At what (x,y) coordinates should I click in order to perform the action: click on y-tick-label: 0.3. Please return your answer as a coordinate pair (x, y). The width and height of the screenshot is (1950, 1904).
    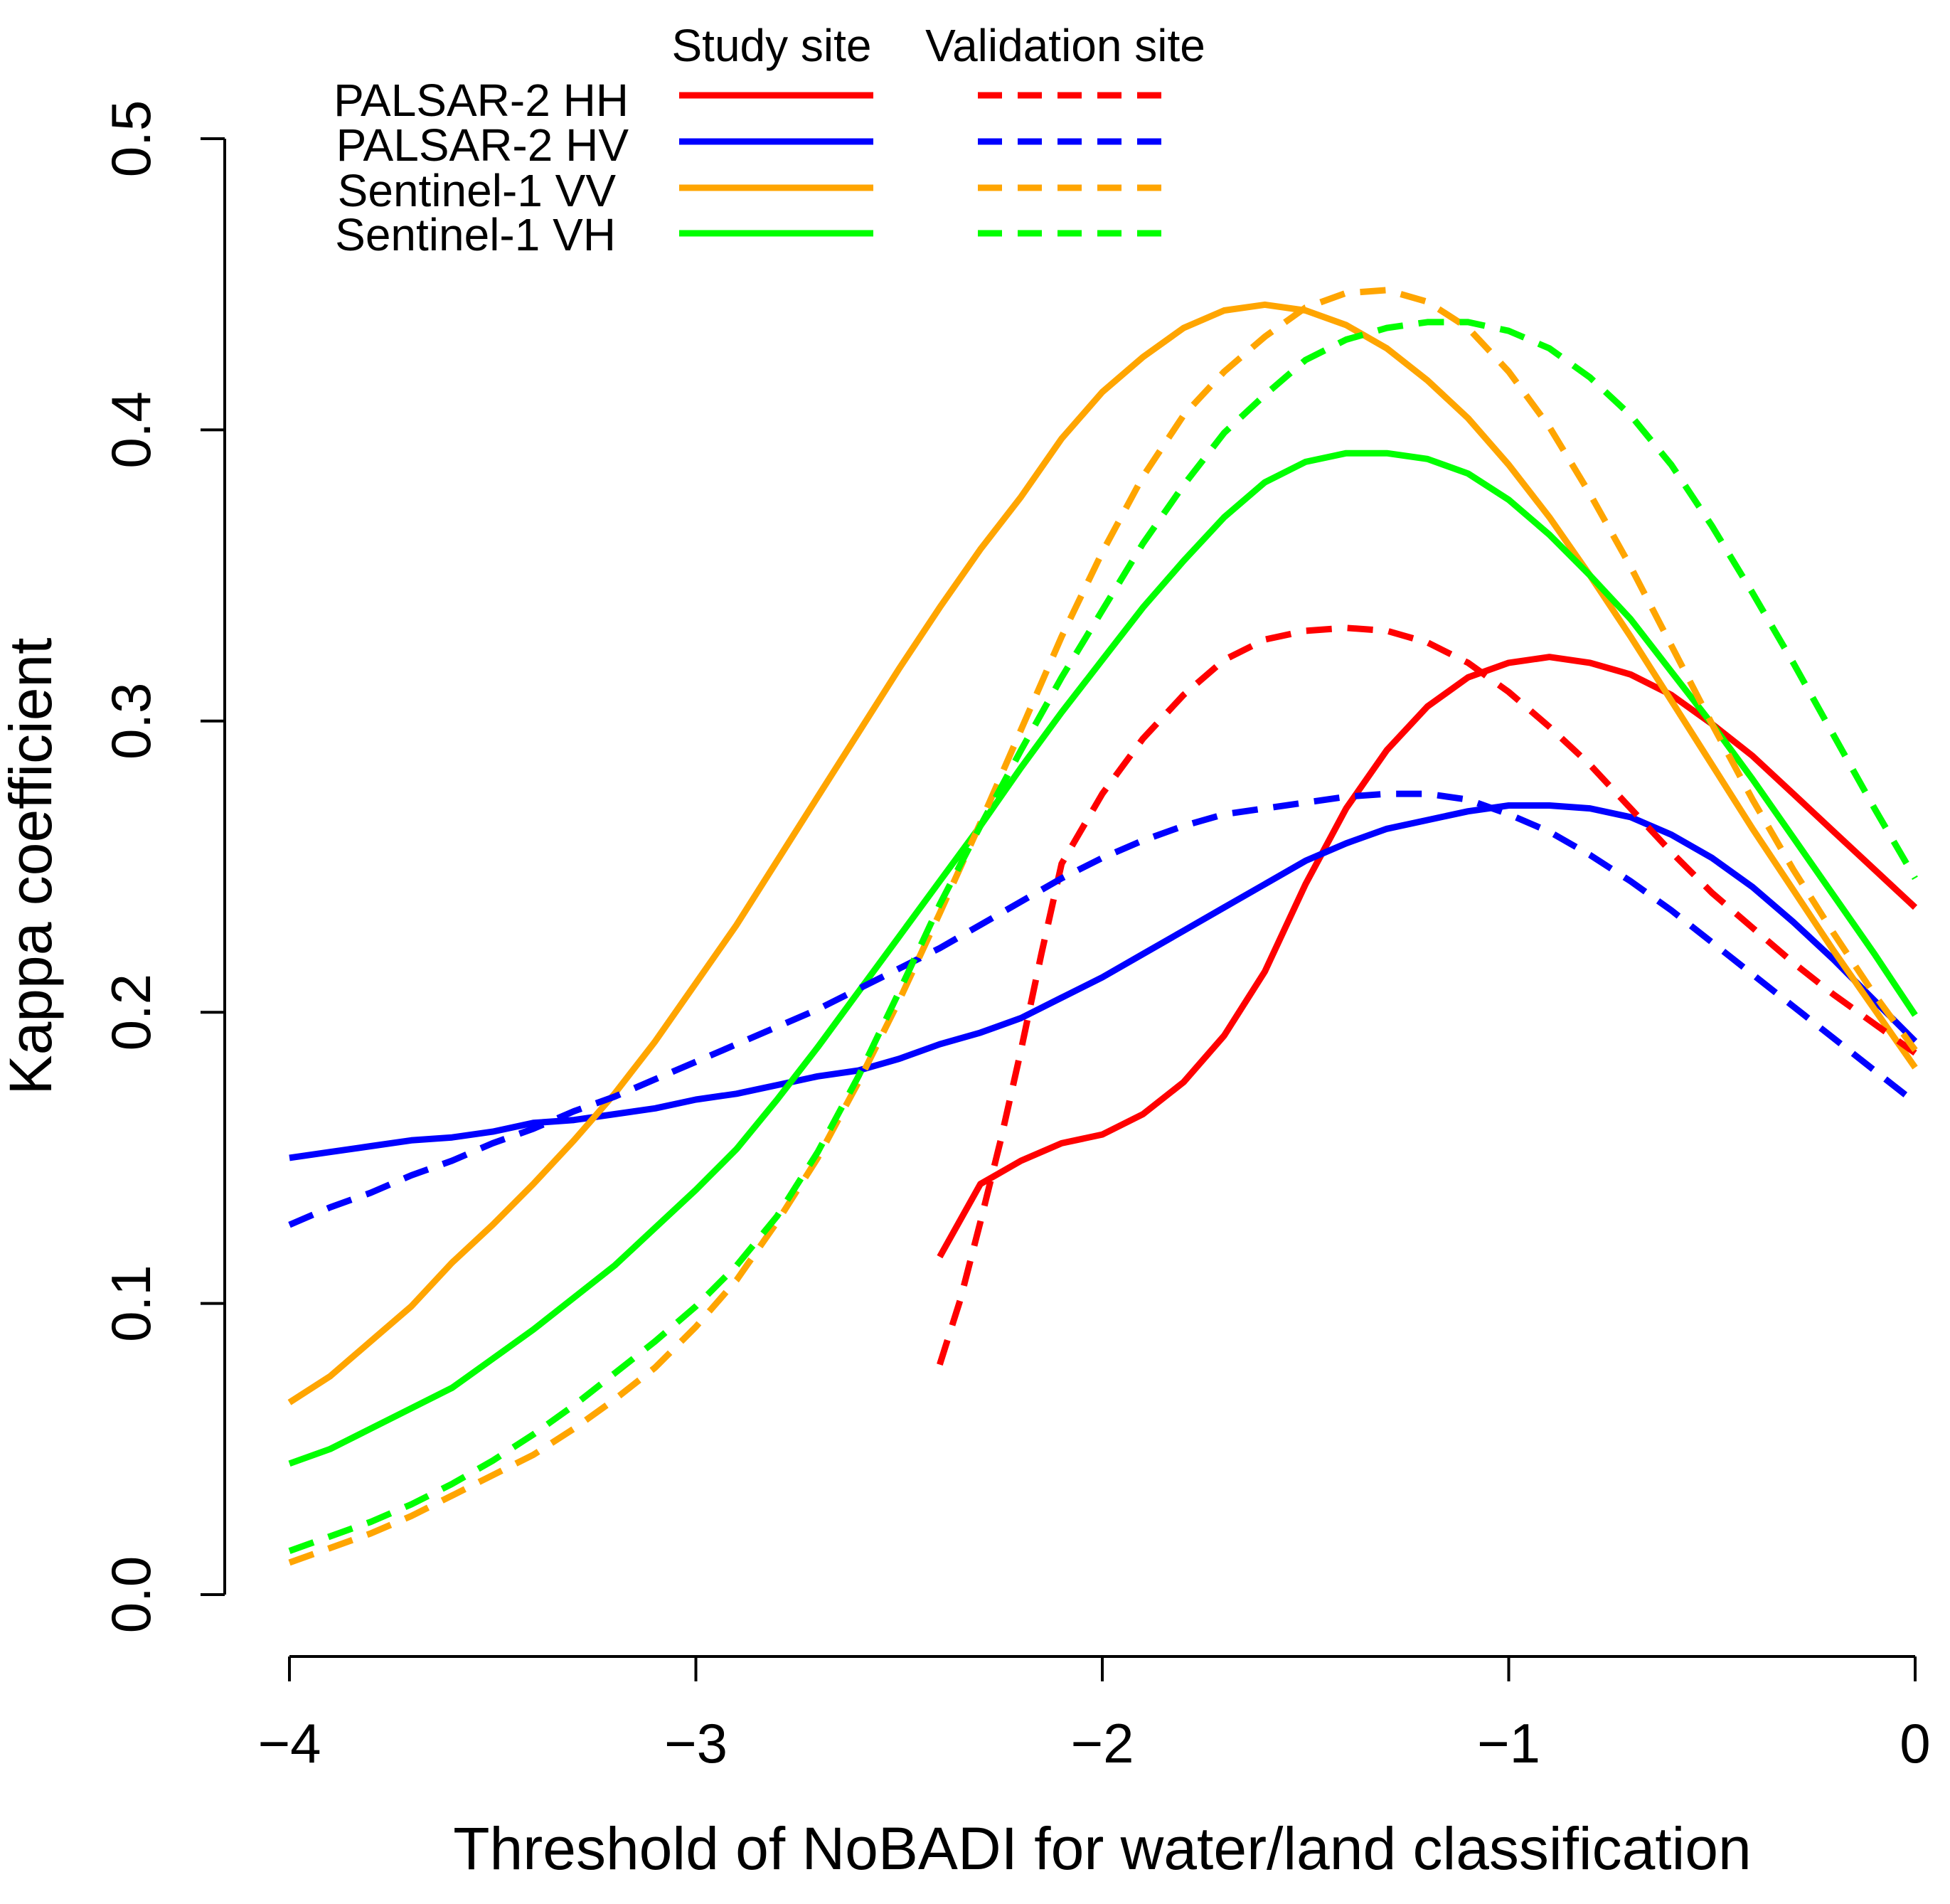
    Looking at the image, I should click on (131, 721).